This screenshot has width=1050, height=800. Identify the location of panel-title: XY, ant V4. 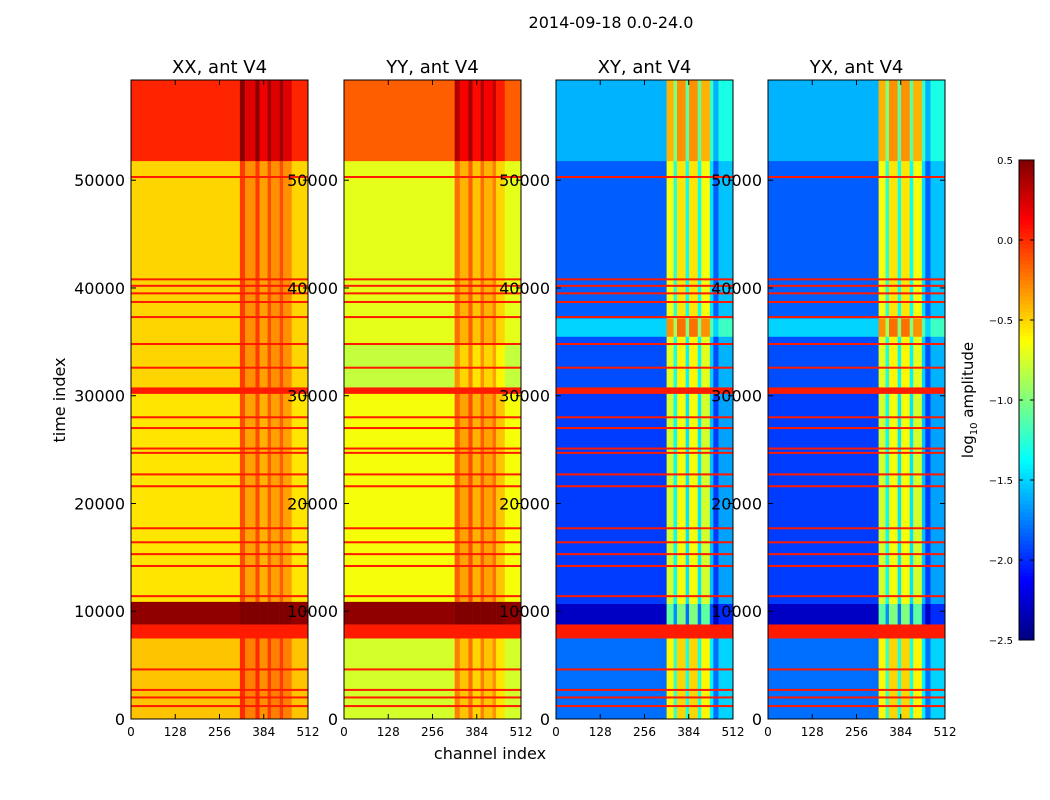
(645, 67).